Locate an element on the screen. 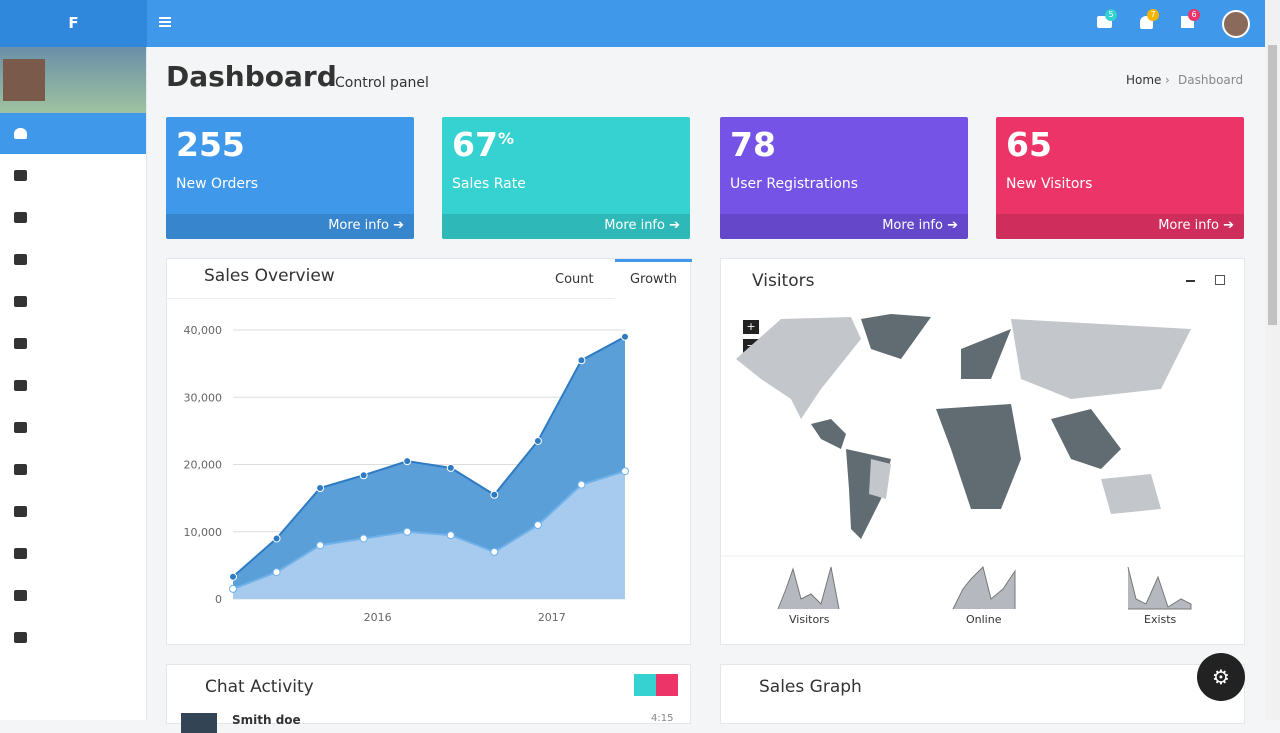 The width and height of the screenshot is (1280, 733). area is located at coordinates (429, 535).